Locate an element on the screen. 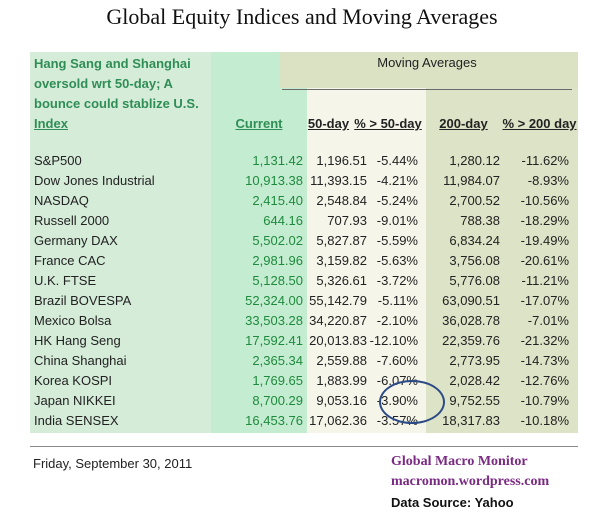 The height and width of the screenshot is (512, 604). ma50-value-cell: 1,196.51 is located at coordinates (341, 160).